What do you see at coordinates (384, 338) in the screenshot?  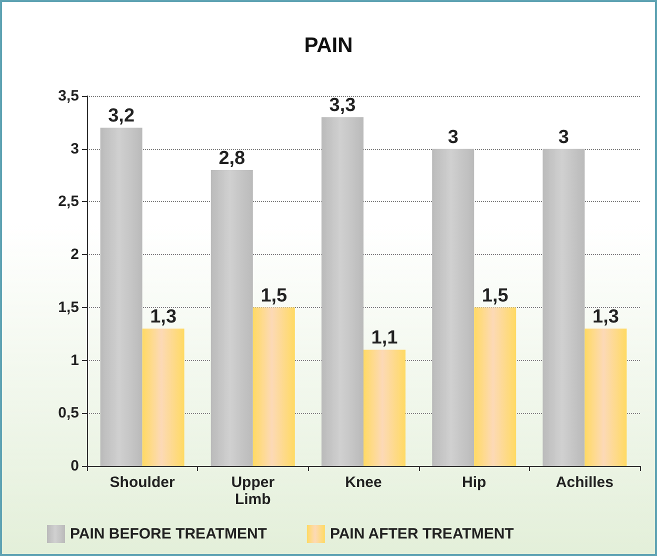 I see `data-label: 1,1` at bounding box center [384, 338].